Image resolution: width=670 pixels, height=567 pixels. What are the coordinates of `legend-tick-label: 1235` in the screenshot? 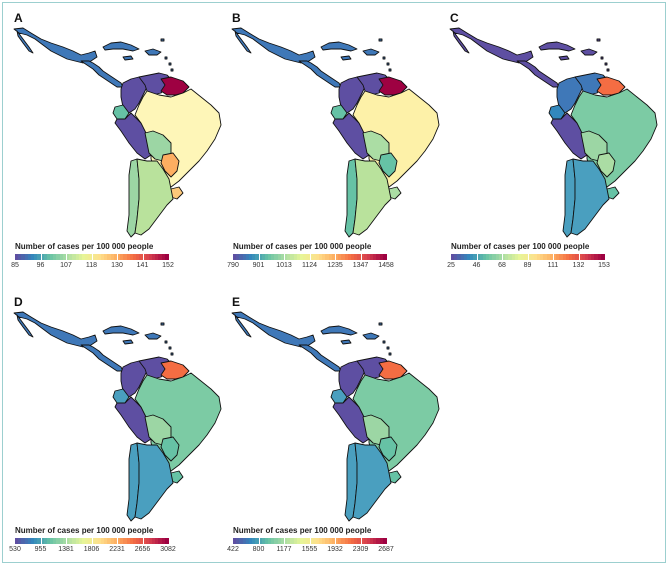 It's located at (335, 265).